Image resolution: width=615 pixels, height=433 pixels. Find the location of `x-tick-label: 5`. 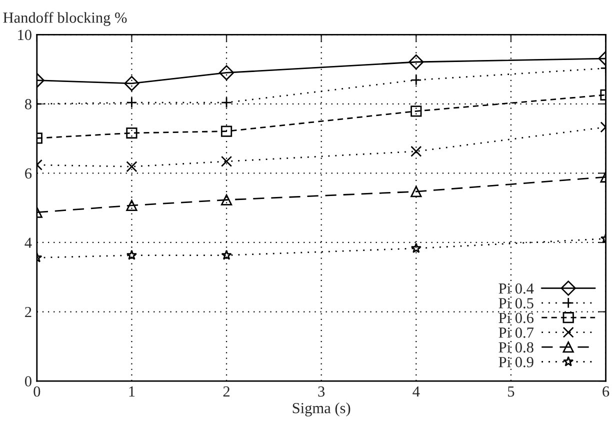

x-tick-label: 5 is located at coordinates (511, 391).